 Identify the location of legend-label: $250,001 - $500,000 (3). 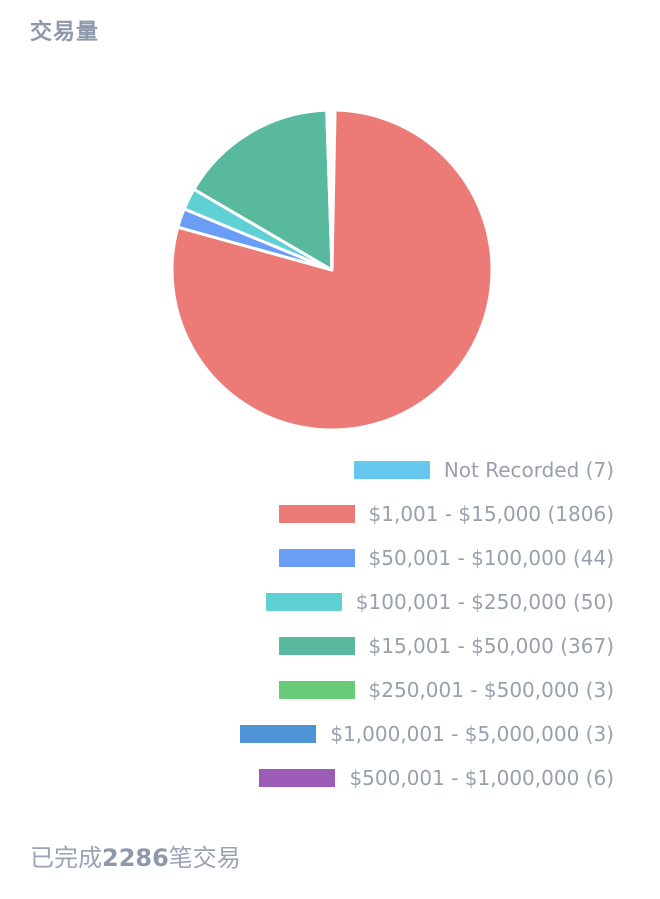
(491, 690).